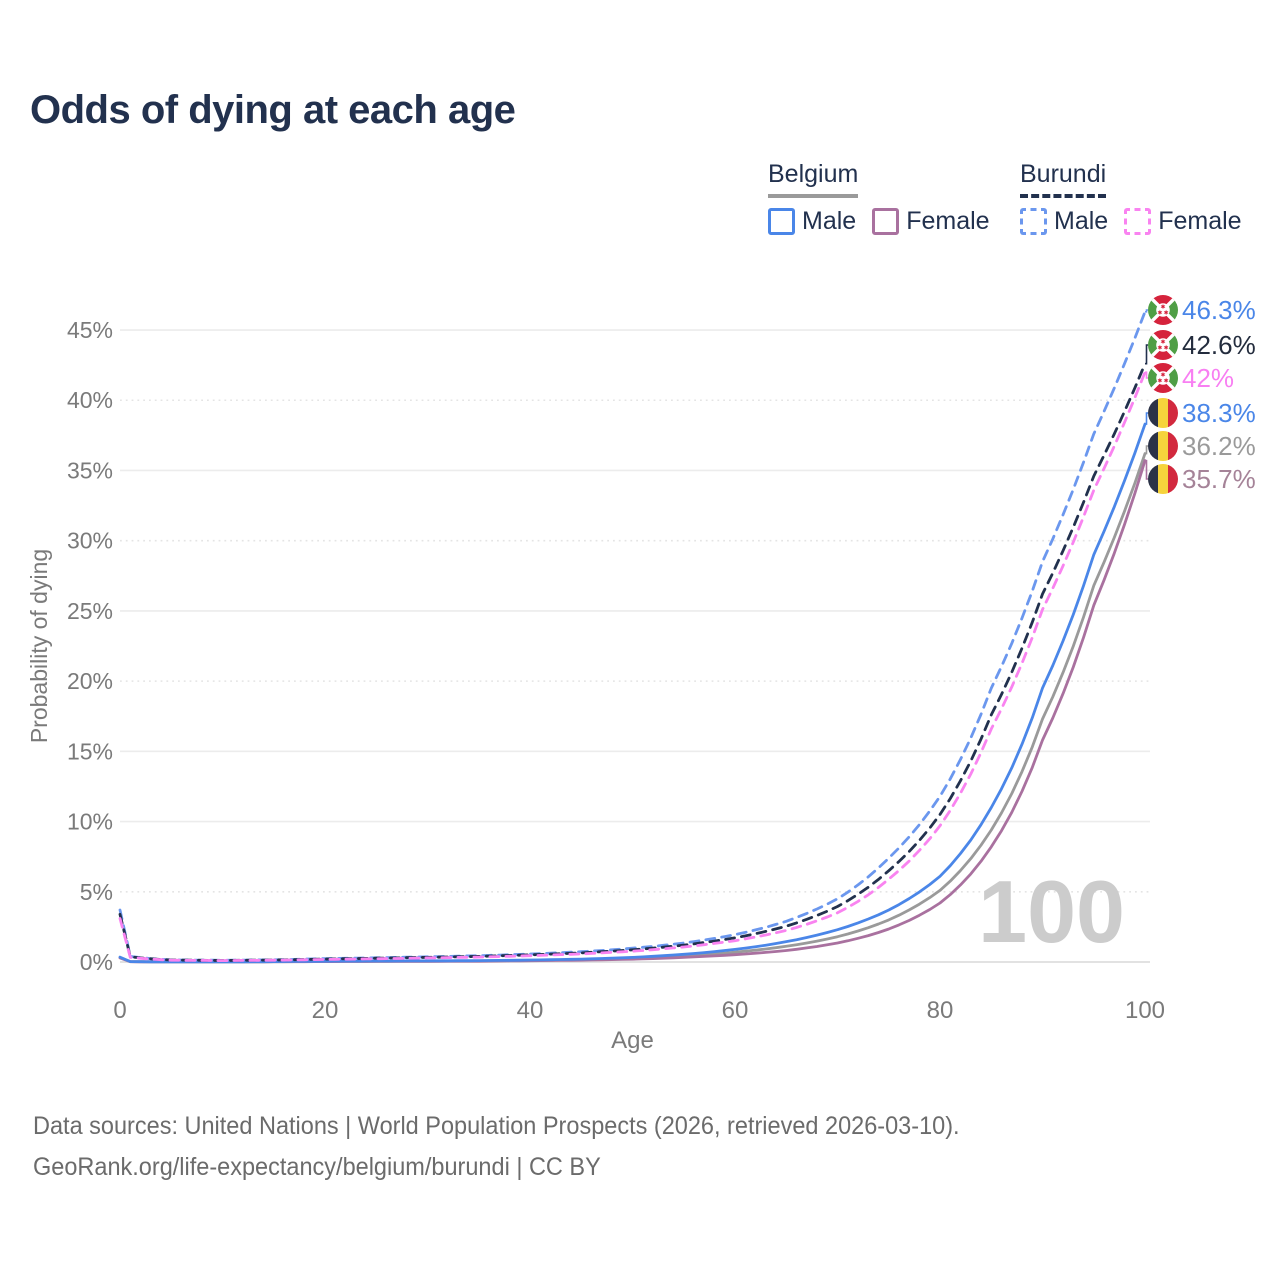 The image size is (1280, 1280). Describe the element at coordinates (1139, 198) in the screenshot. I see `legend-group-burundi: Burundi Male Female` at that location.